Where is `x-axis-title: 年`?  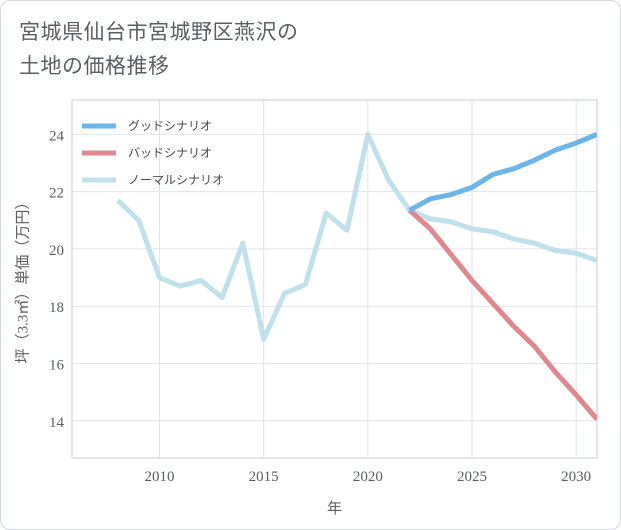
x-axis-title: 年 is located at coordinates (334, 508).